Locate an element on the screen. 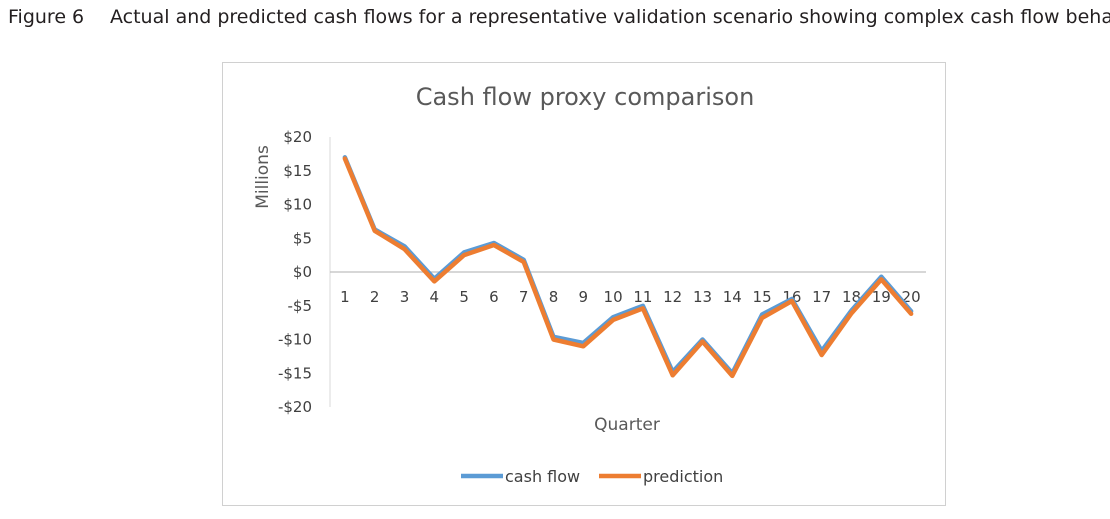 This screenshot has height=519, width=1110. x-tick-label: 8 is located at coordinates (554, 297).